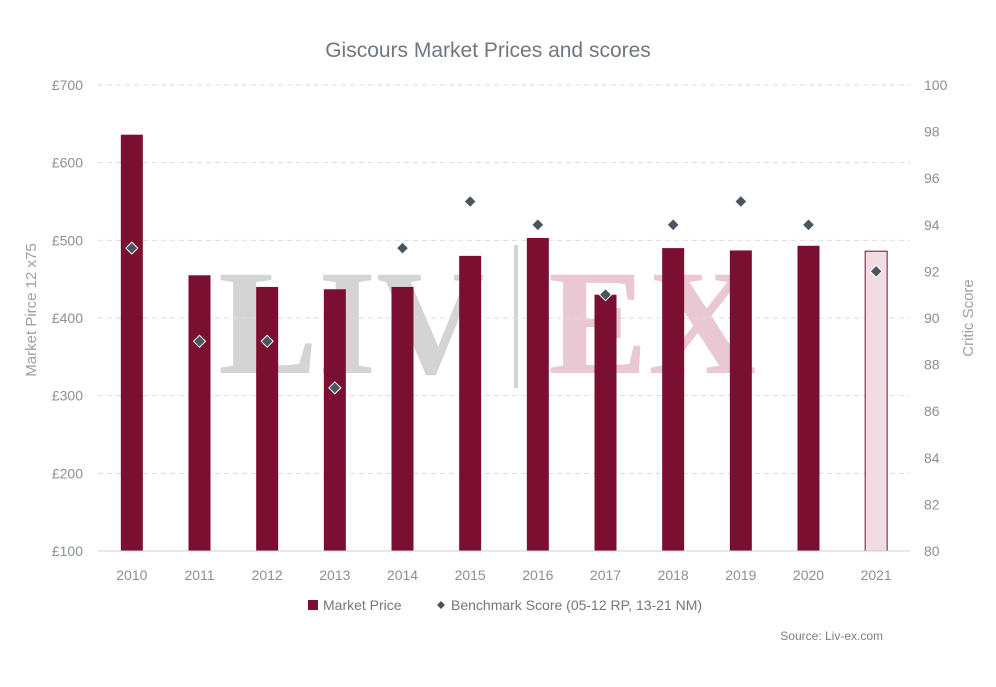 Image resolution: width=996 pixels, height=687 pixels. Describe the element at coordinates (932, 225) in the screenshot. I see `y2-tick-label: 94` at that location.